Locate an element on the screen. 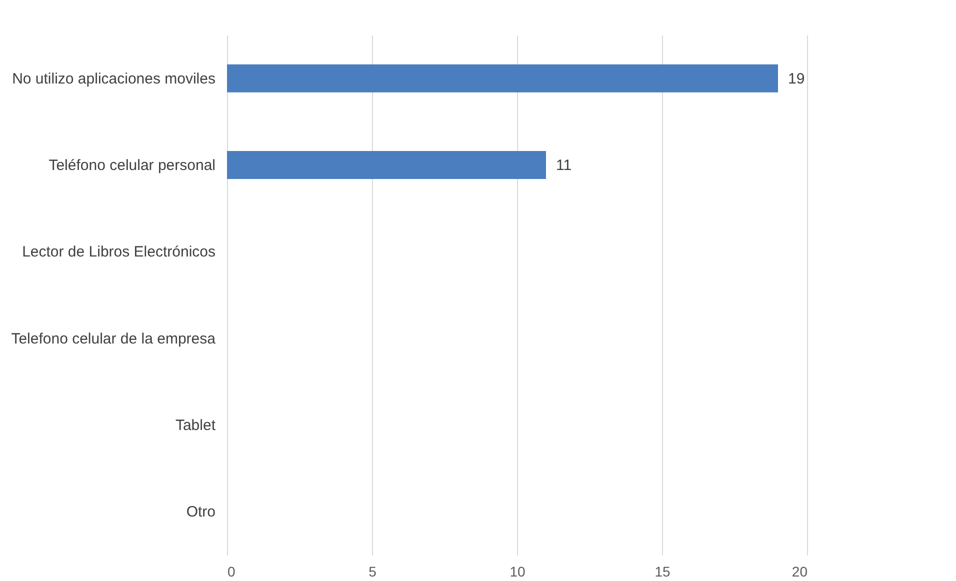 The image size is (956, 581). x-tick-label: 5 is located at coordinates (372, 572).